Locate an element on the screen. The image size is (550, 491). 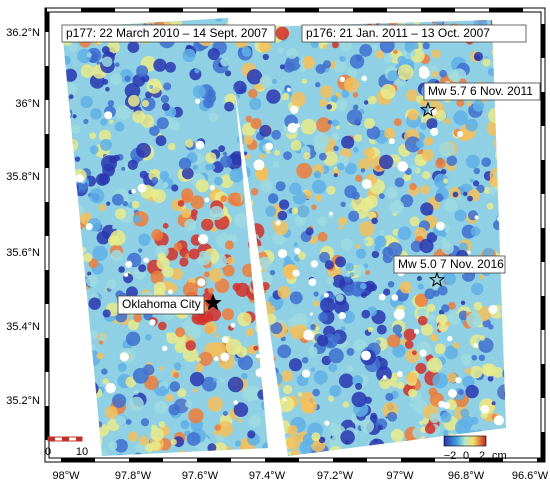
lon-label: 97°W is located at coordinates (400, 476).